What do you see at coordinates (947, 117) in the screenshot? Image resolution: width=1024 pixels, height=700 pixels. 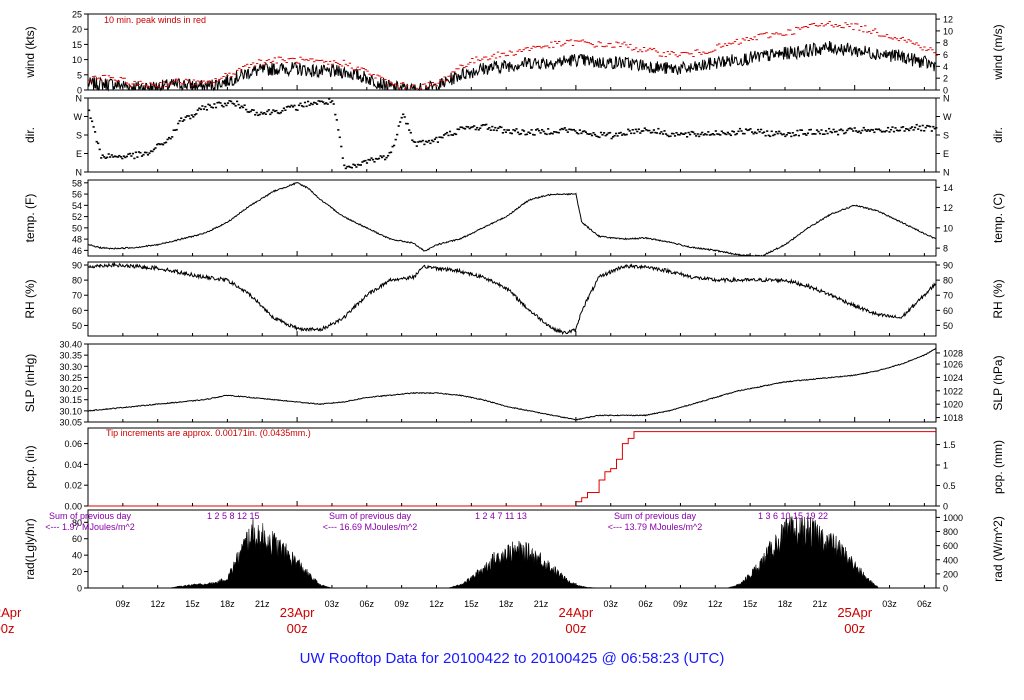 I see `dir-right-tick-label: W` at bounding box center [947, 117].